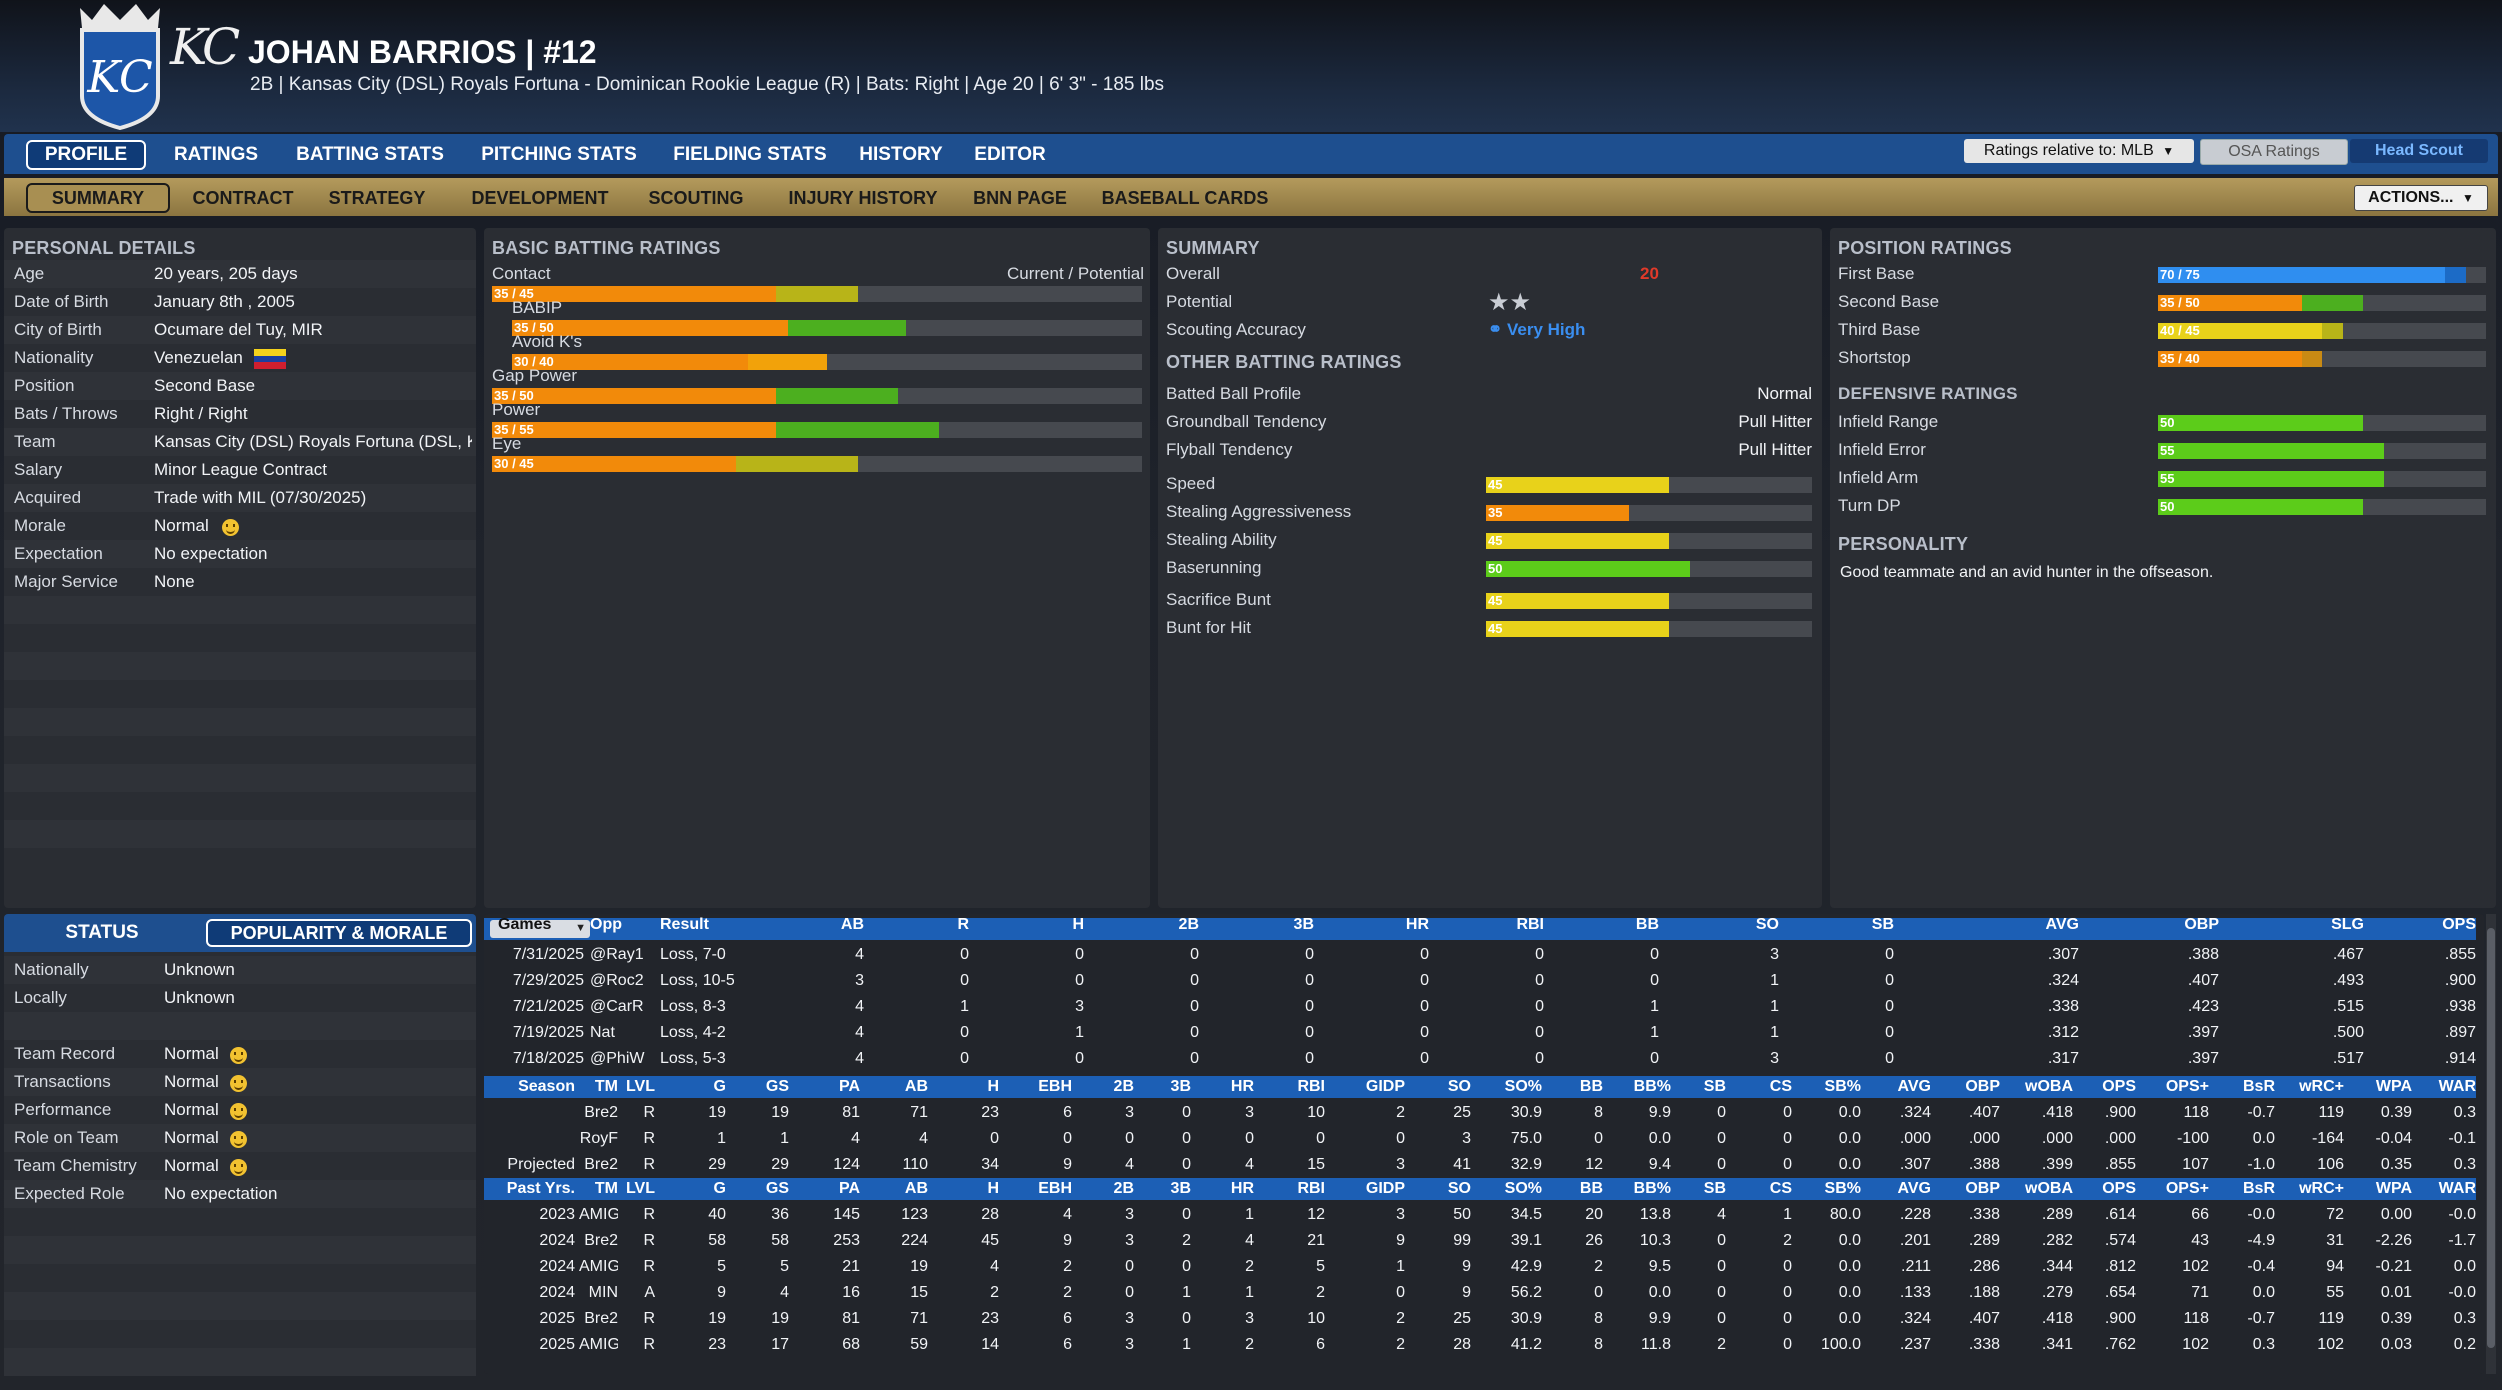 This screenshot has width=2502, height=1390. What do you see at coordinates (1320, 1344) in the screenshot?
I see `past-cell: 6` at bounding box center [1320, 1344].